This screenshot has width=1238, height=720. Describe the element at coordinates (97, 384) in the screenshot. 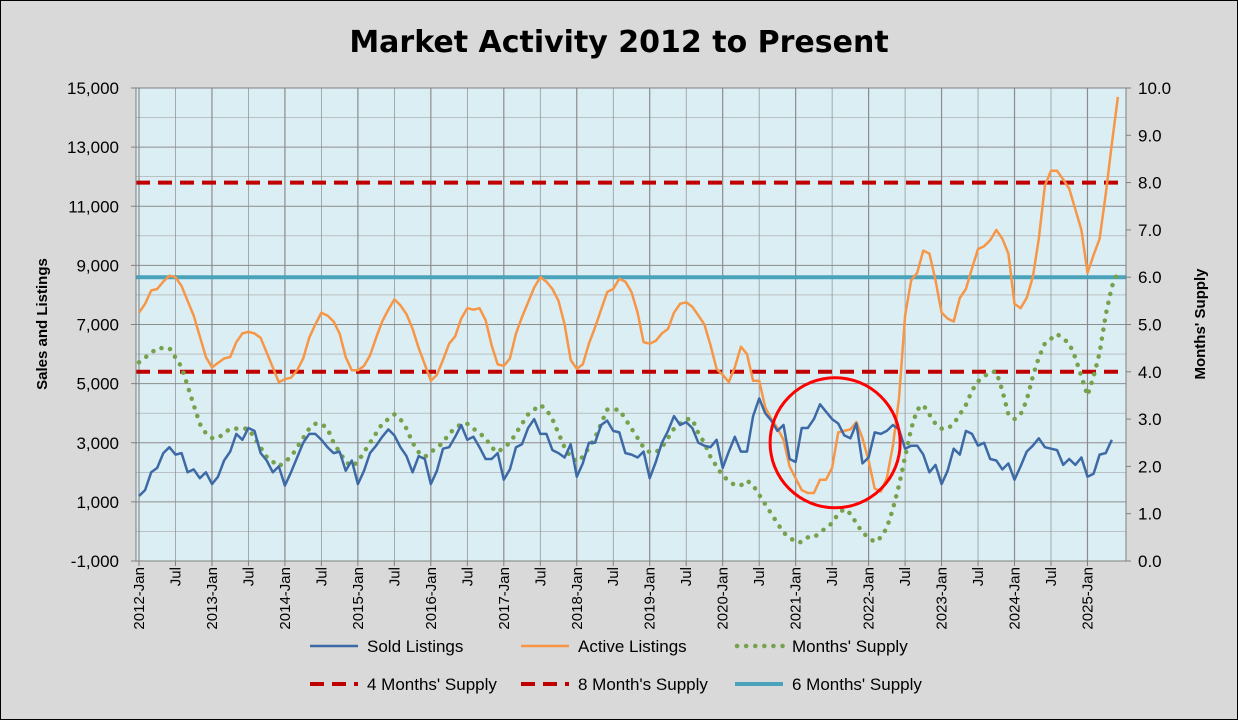

I see `y-tick-label: 5,000` at that location.